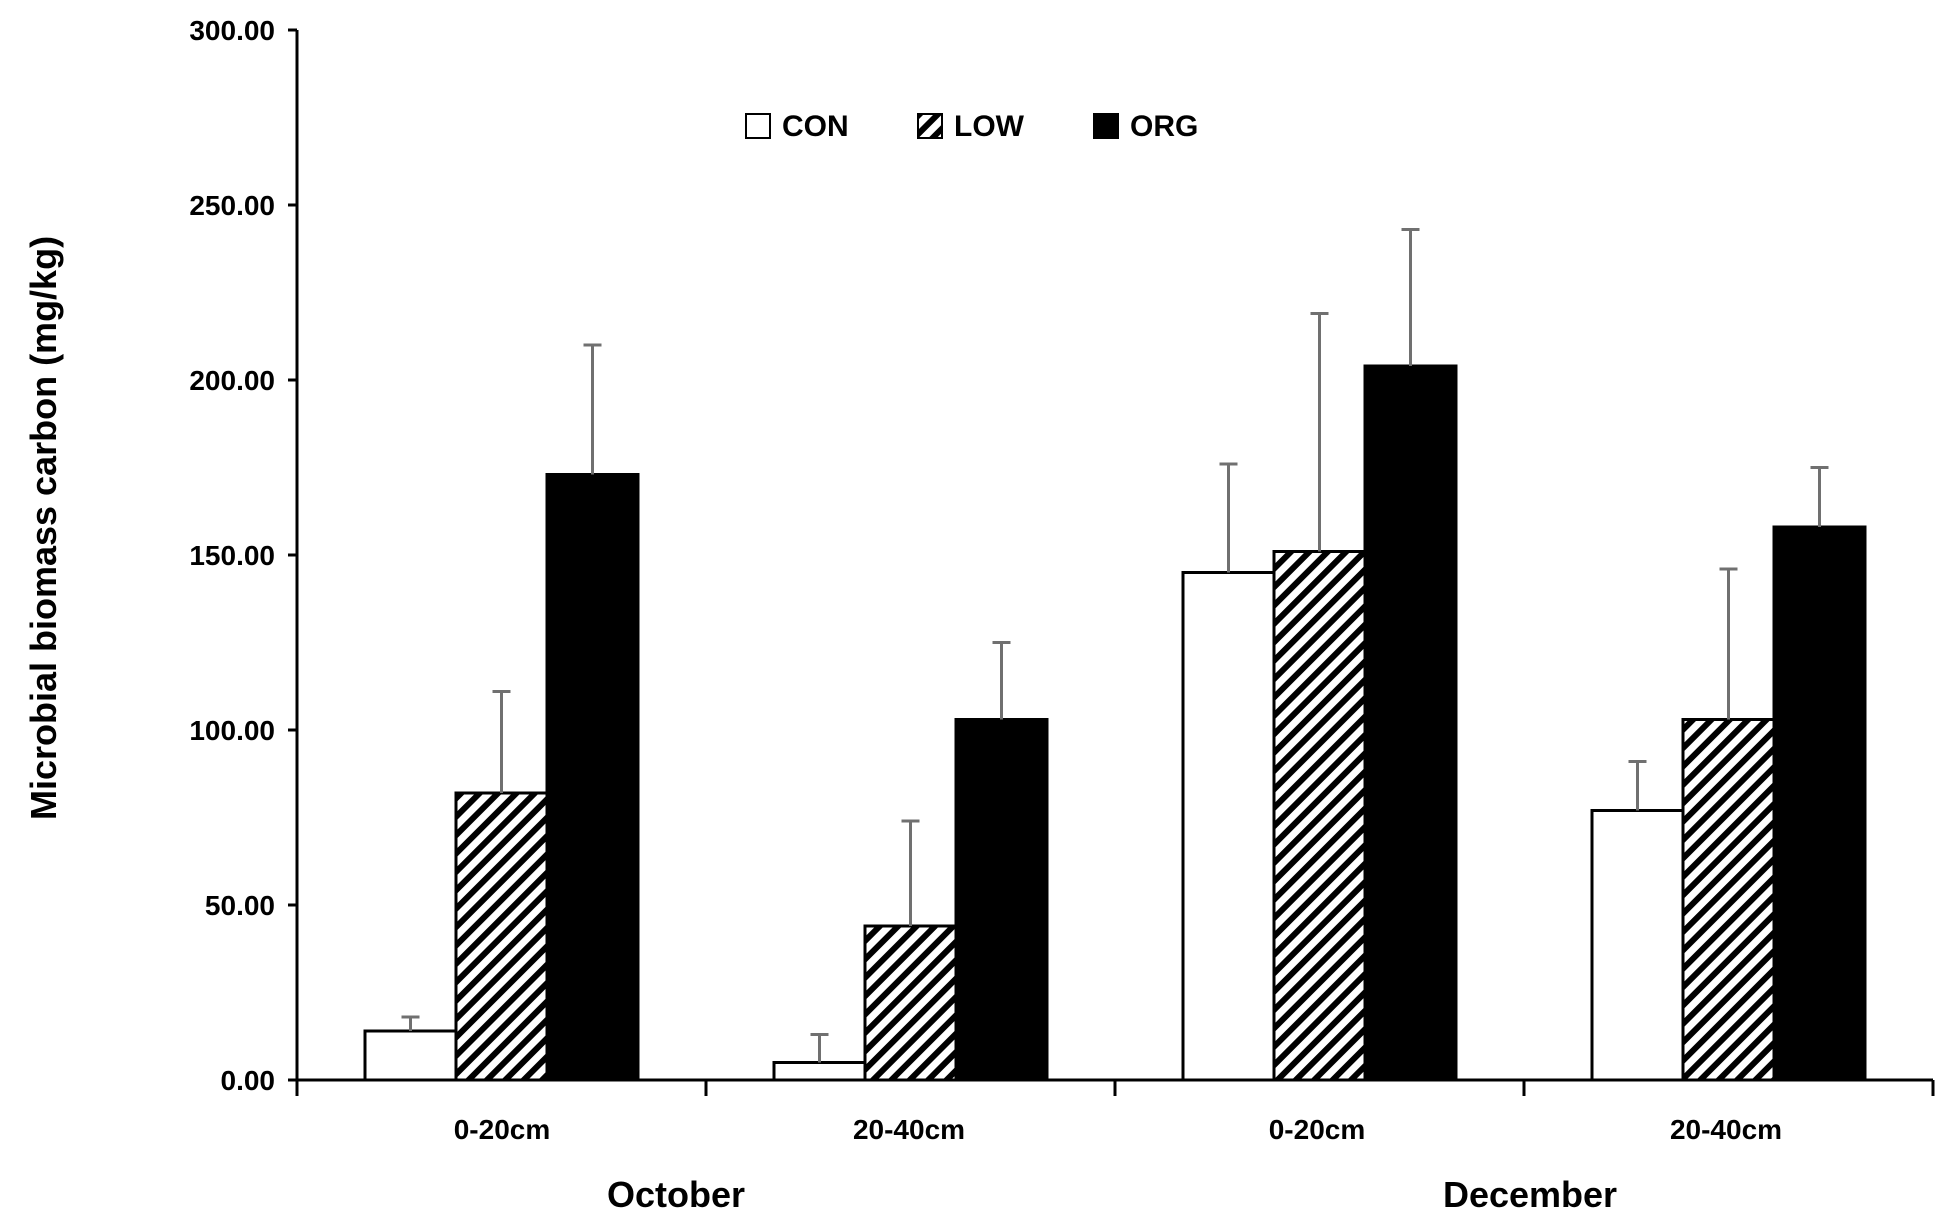 The width and height of the screenshot is (1947, 1228). I want to click on legend-label-low: LOW, so click(989, 126).